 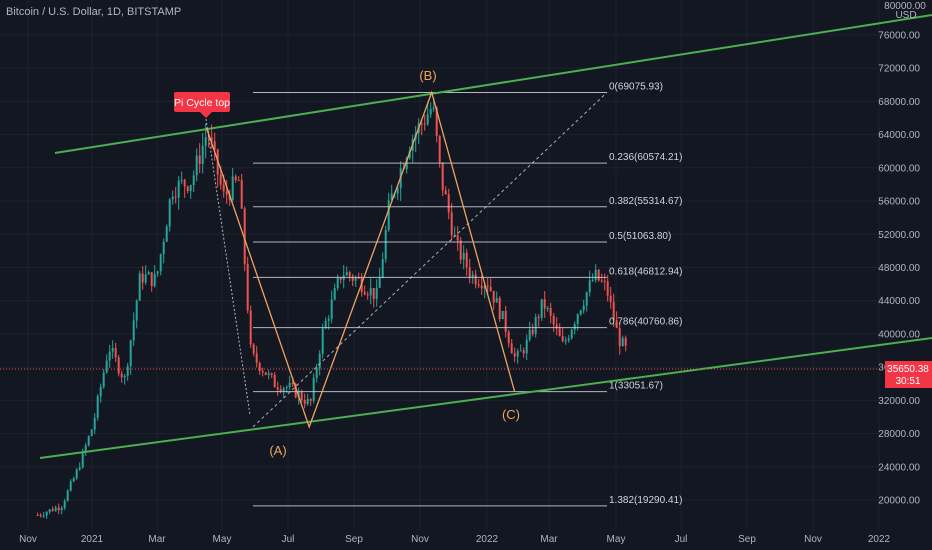 What do you see at coordinates (354, 539) in the screenshot?
I see `time-tick-label: Sep` at bounding box center [354, 539].